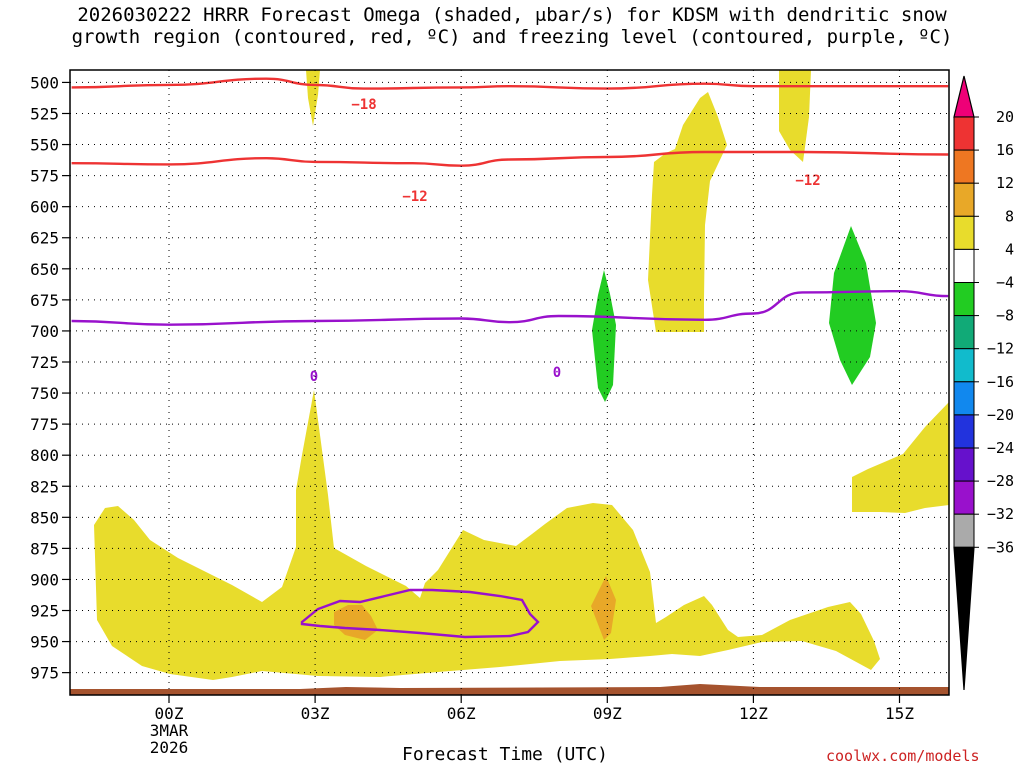 Image resolution: width=1024 pixels, height=768 pixels. What do you see at coordinates (44, 300) in the screenshot?
I see `y-tick-label-675: 675` at bounding box center [44, 300].